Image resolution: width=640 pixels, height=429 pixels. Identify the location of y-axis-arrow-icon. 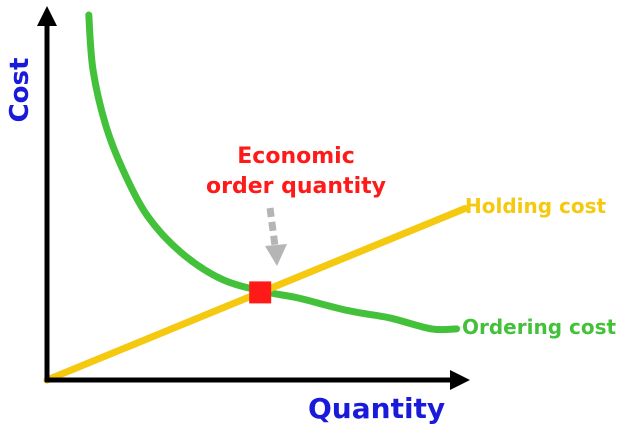
(47, 16).